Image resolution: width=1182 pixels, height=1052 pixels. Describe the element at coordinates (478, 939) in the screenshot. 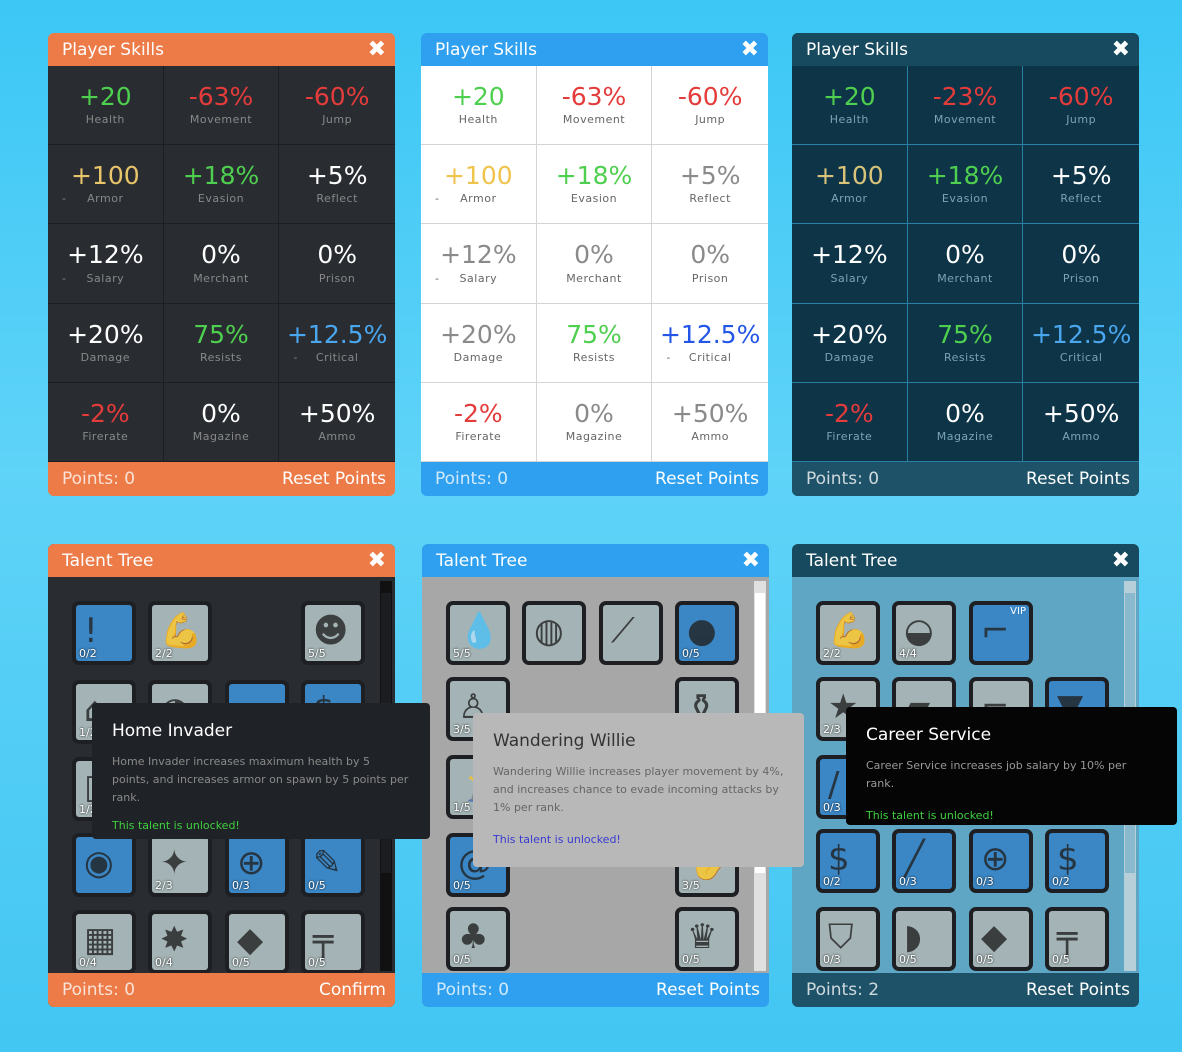

I see `clover-icon: ♣ 0/5` at that location.